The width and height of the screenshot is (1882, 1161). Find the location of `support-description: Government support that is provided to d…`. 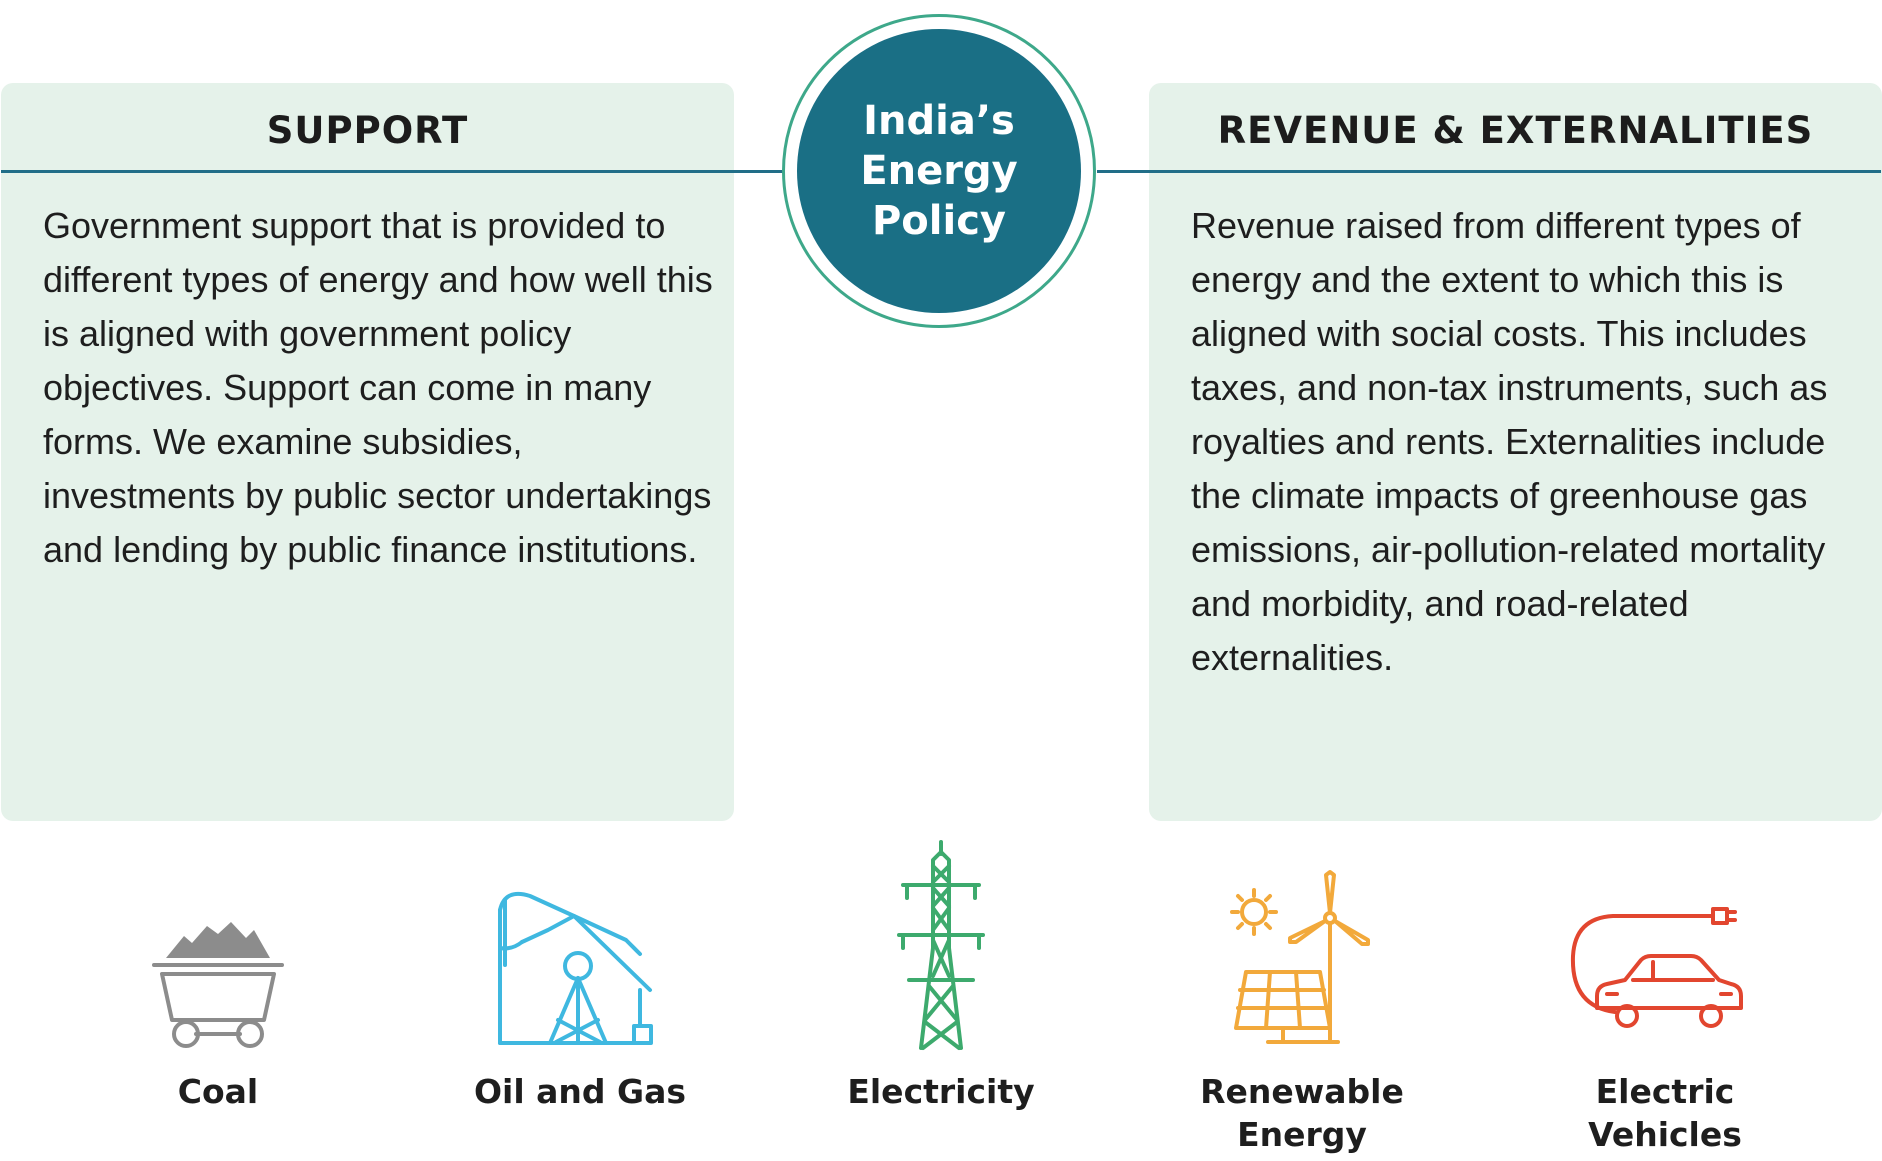

support-description: Government support that is provided to d… is located at coordinates (378, 387).